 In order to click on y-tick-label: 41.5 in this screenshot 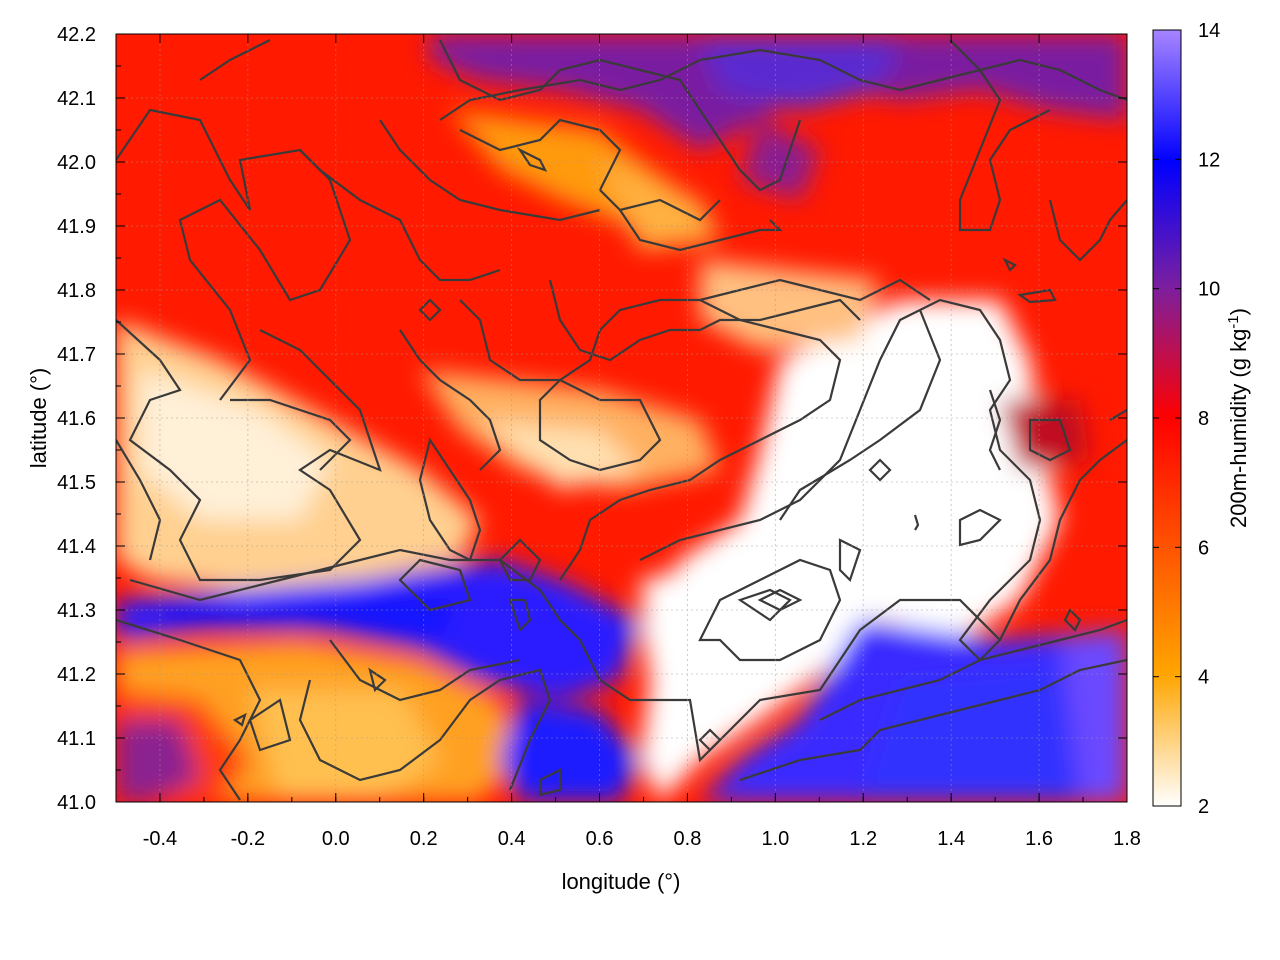, I will do `click(76, 483)`.